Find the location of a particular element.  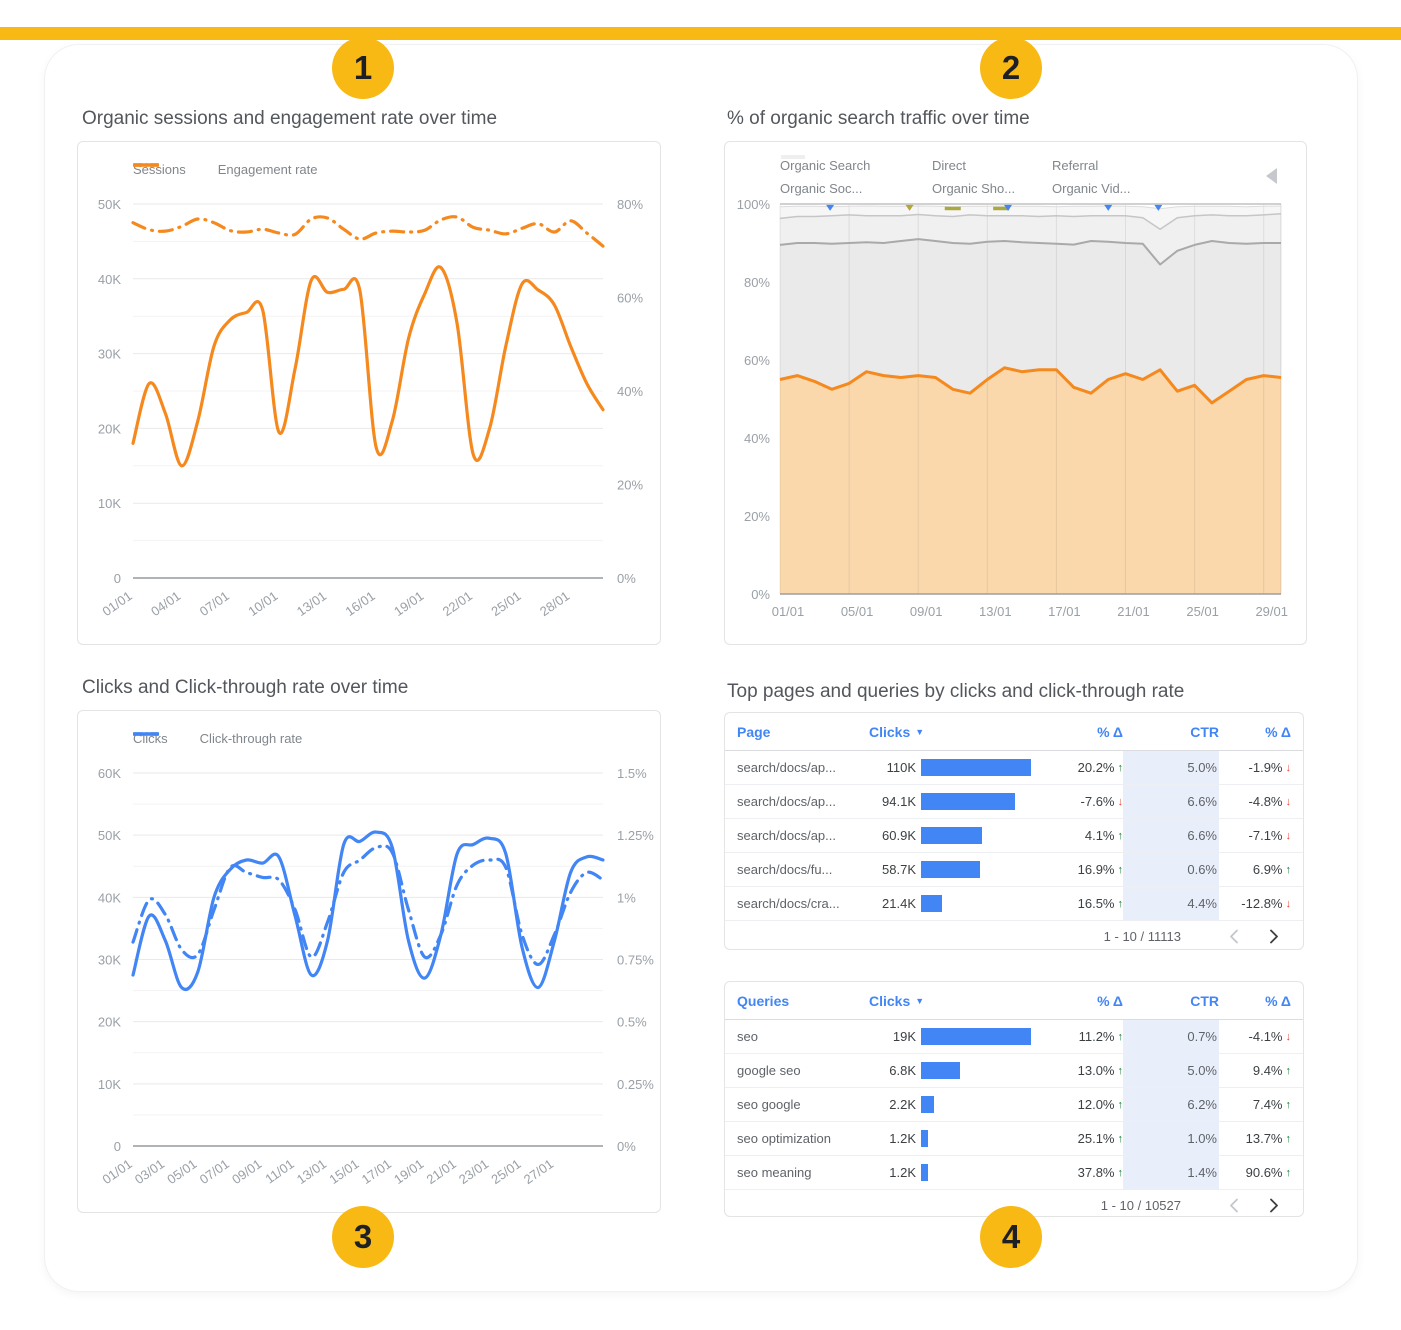

clicks-delta-cell: 13.0% ↑ is located at coordinates (1079, 1070).